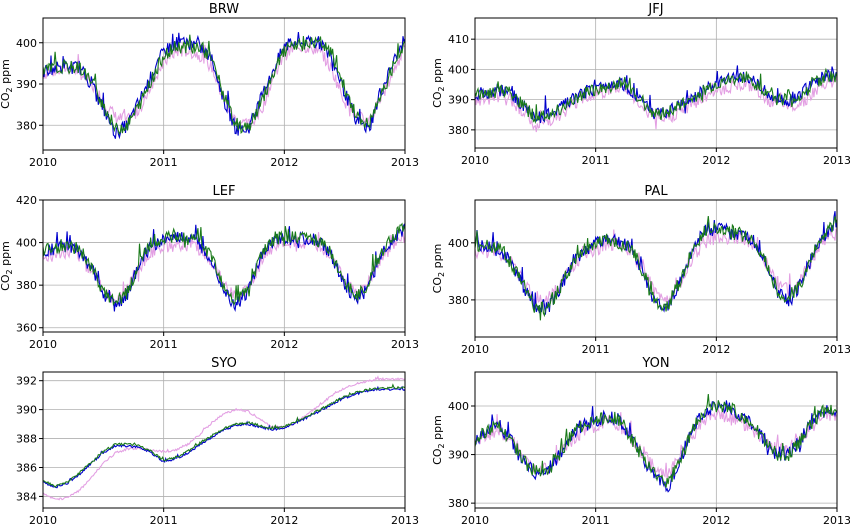 Image resolution: width=850 pixels, height=525 pixels. Describe the element at coordinates (655, 9) in the screenshot. I see `panel-title: JFJ` at that location.